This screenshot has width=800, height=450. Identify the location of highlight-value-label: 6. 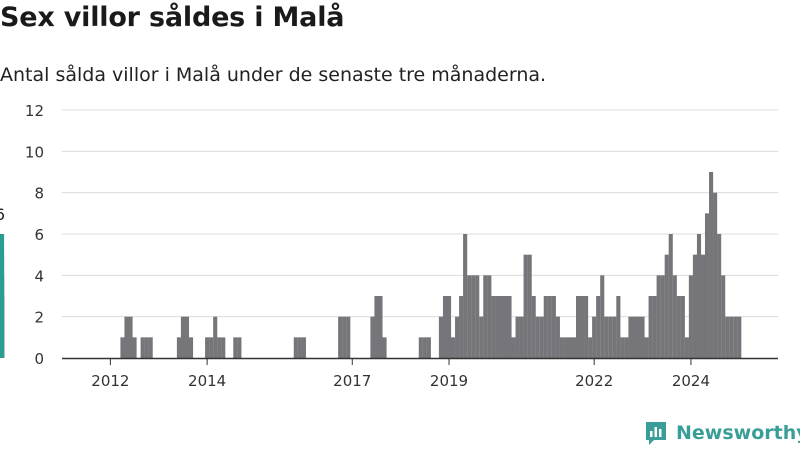
(2, 214).